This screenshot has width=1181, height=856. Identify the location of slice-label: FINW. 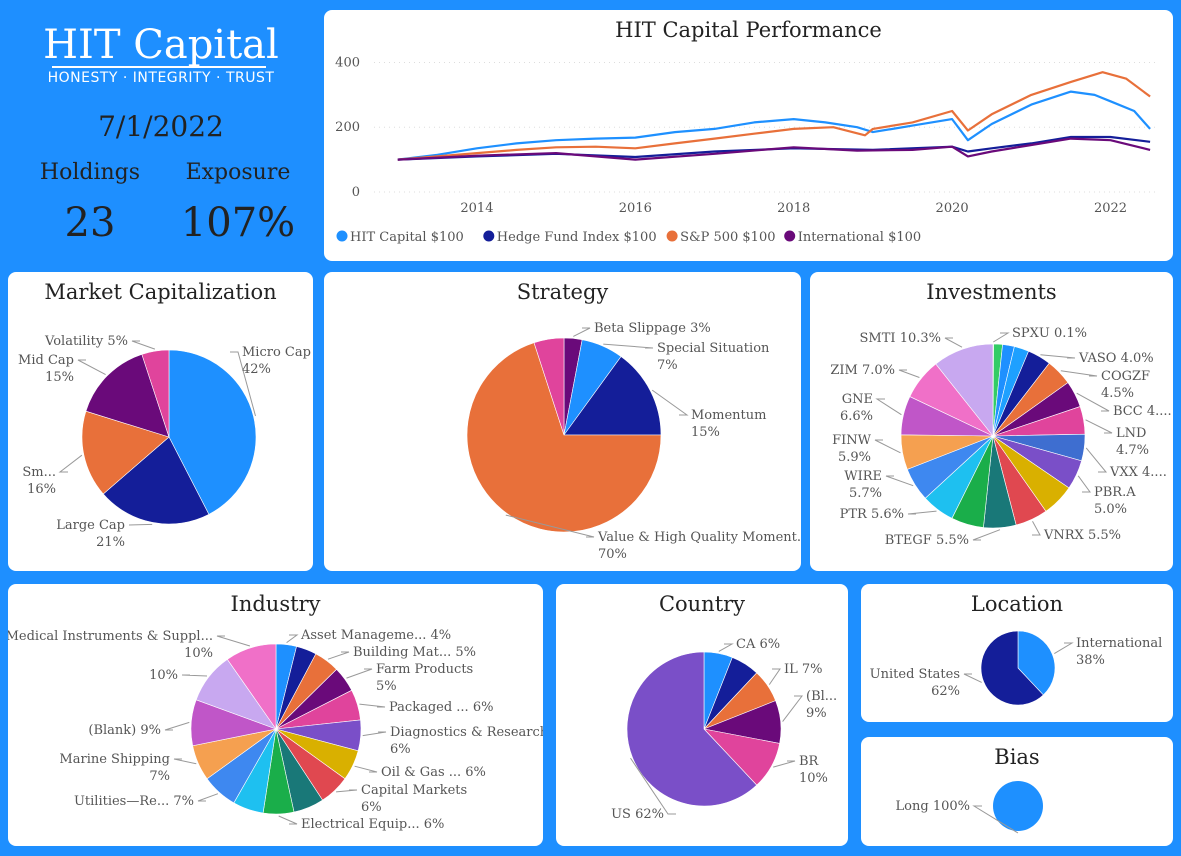
(852, 440).